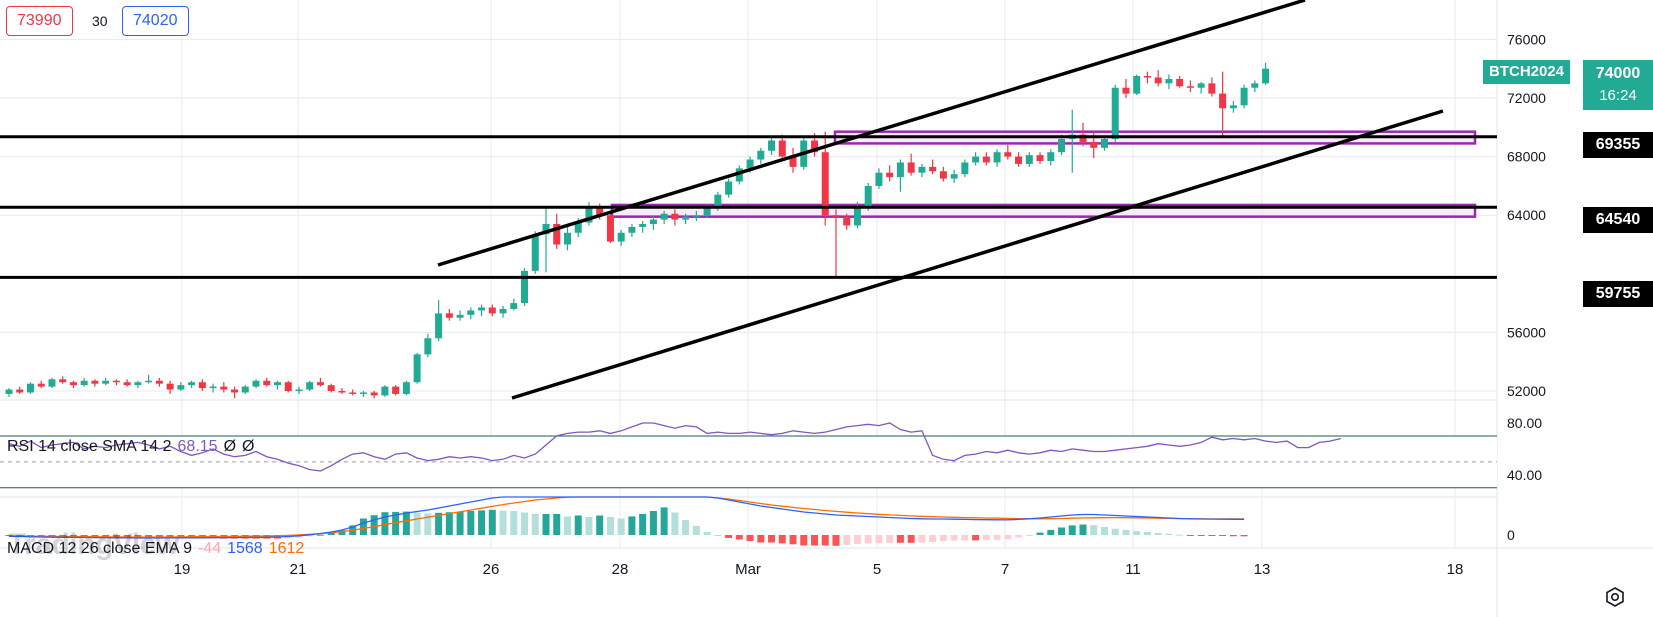  I want to click on settings-gear-icon, so click(1615, 597).